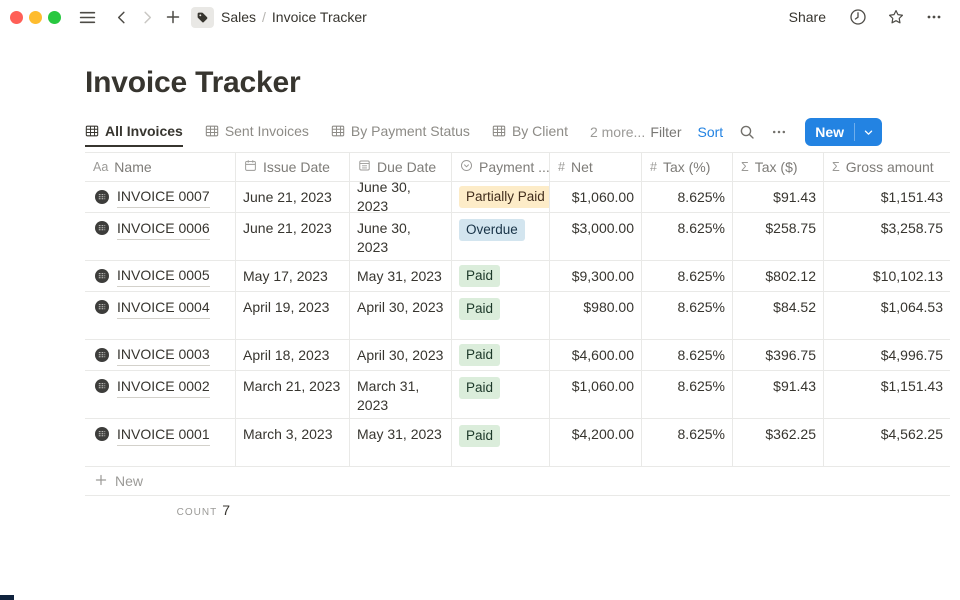  What do you see at coordinates (501, 197) in the screenshot?
I see `payment-status-cell: Partially Paid` at bounding box center [501, 197].